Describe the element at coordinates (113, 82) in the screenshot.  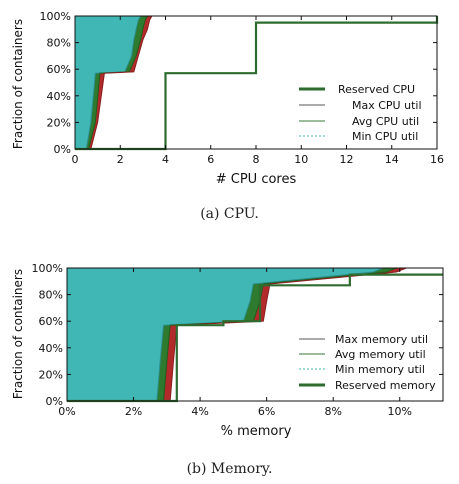
I see `cpu-min-util-line` at that location.